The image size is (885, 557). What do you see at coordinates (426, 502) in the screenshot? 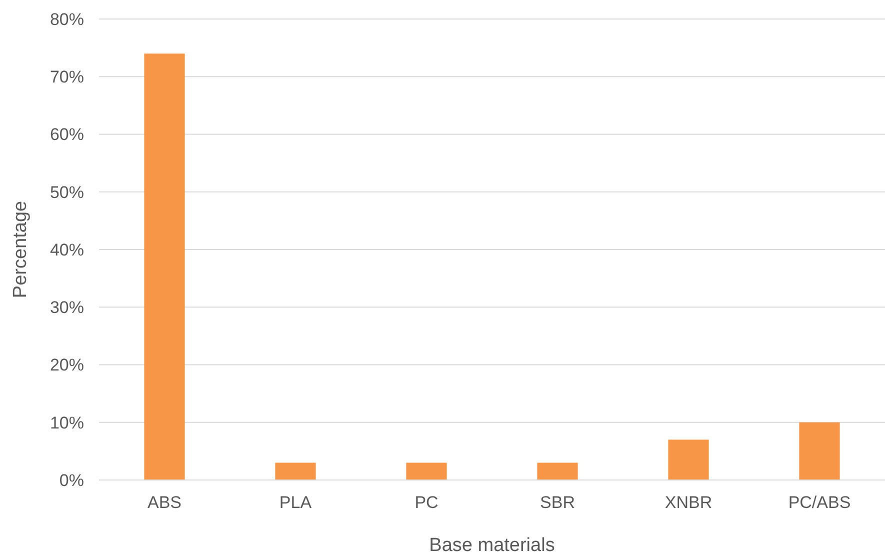
I see `x-tick-label: PC` at bounding box center [426, 502].